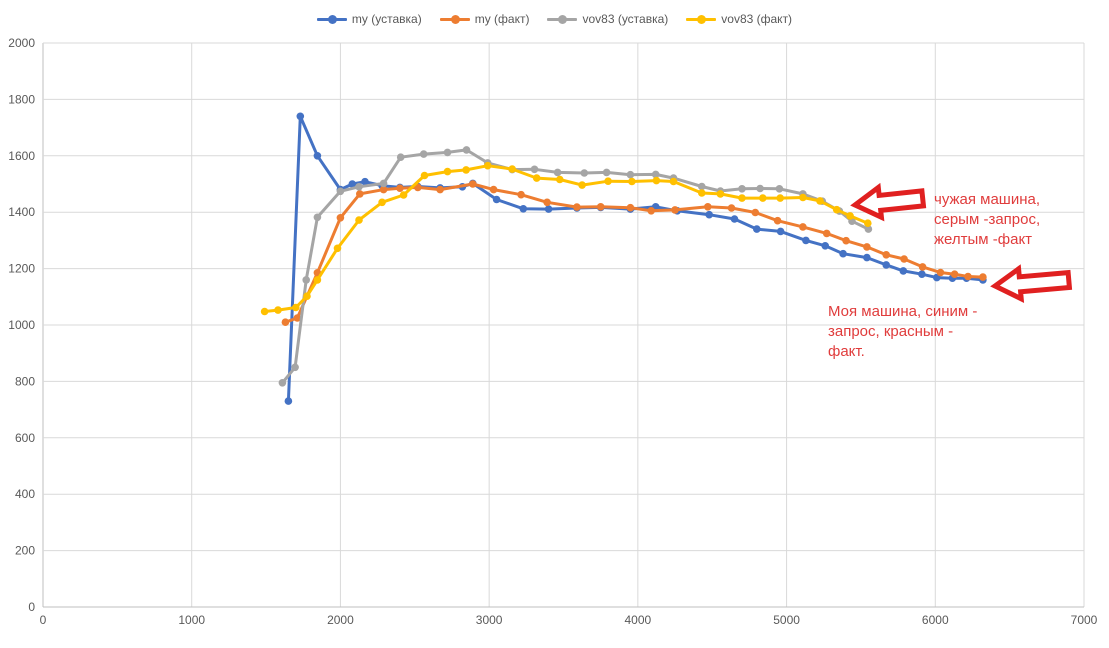 This screenshot has width=1109, height=648. I want to click on arrow-my-machine, so click(1031, 283).